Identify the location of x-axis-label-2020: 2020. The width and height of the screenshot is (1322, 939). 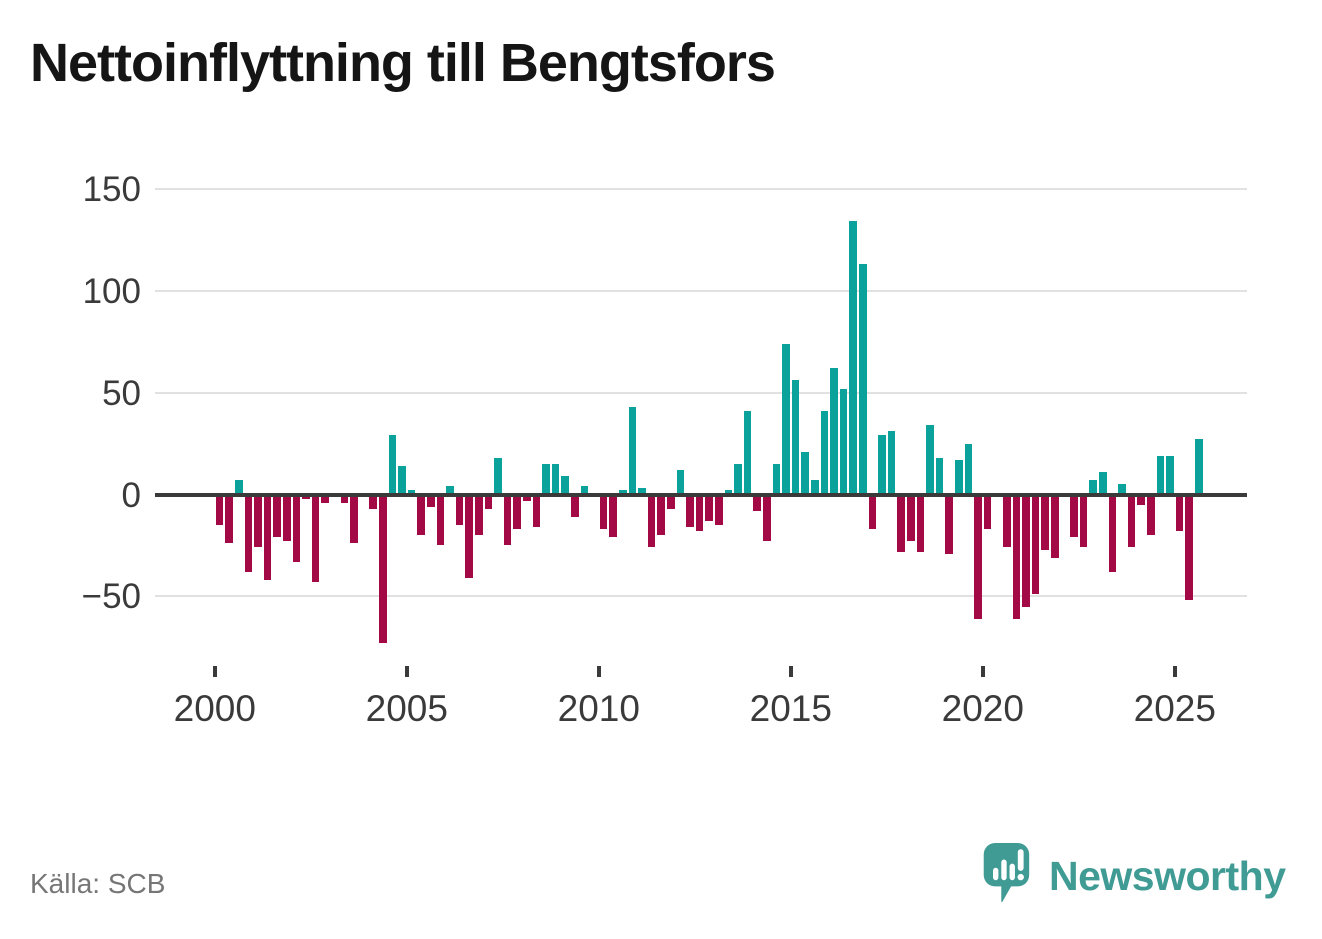
(982, 708).